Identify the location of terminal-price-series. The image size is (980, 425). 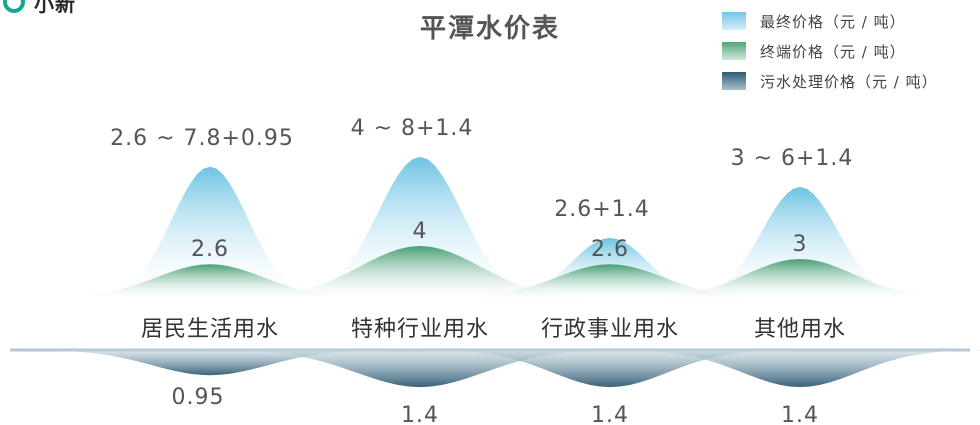
(490, 272).